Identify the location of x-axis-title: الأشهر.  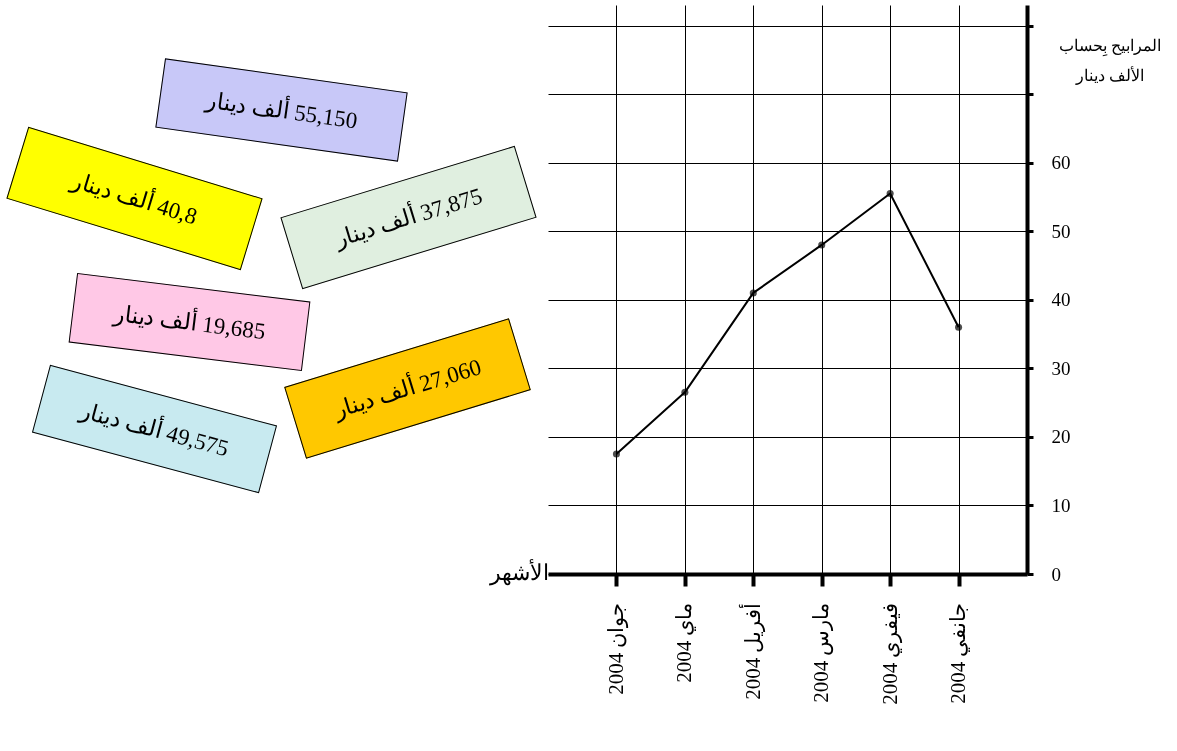
(518, 571).